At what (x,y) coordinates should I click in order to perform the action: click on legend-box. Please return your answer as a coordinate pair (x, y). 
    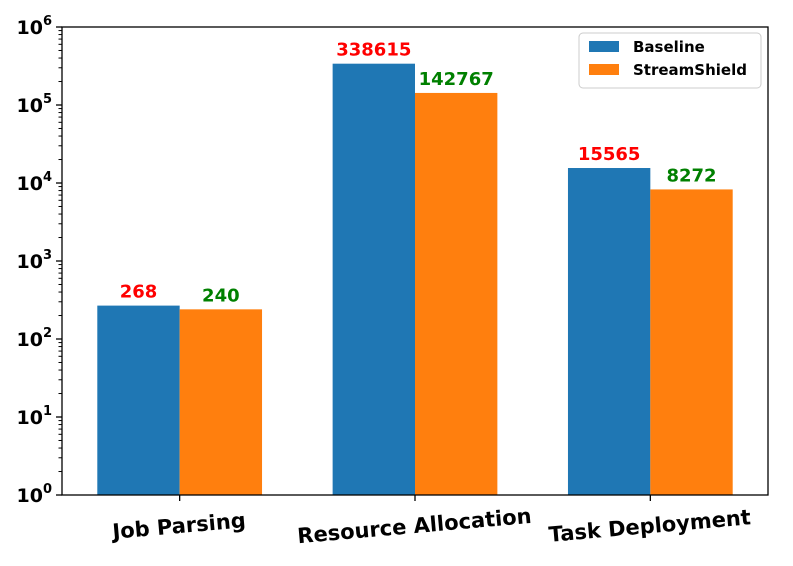
    Looking at the image, I should click on (670, 60).